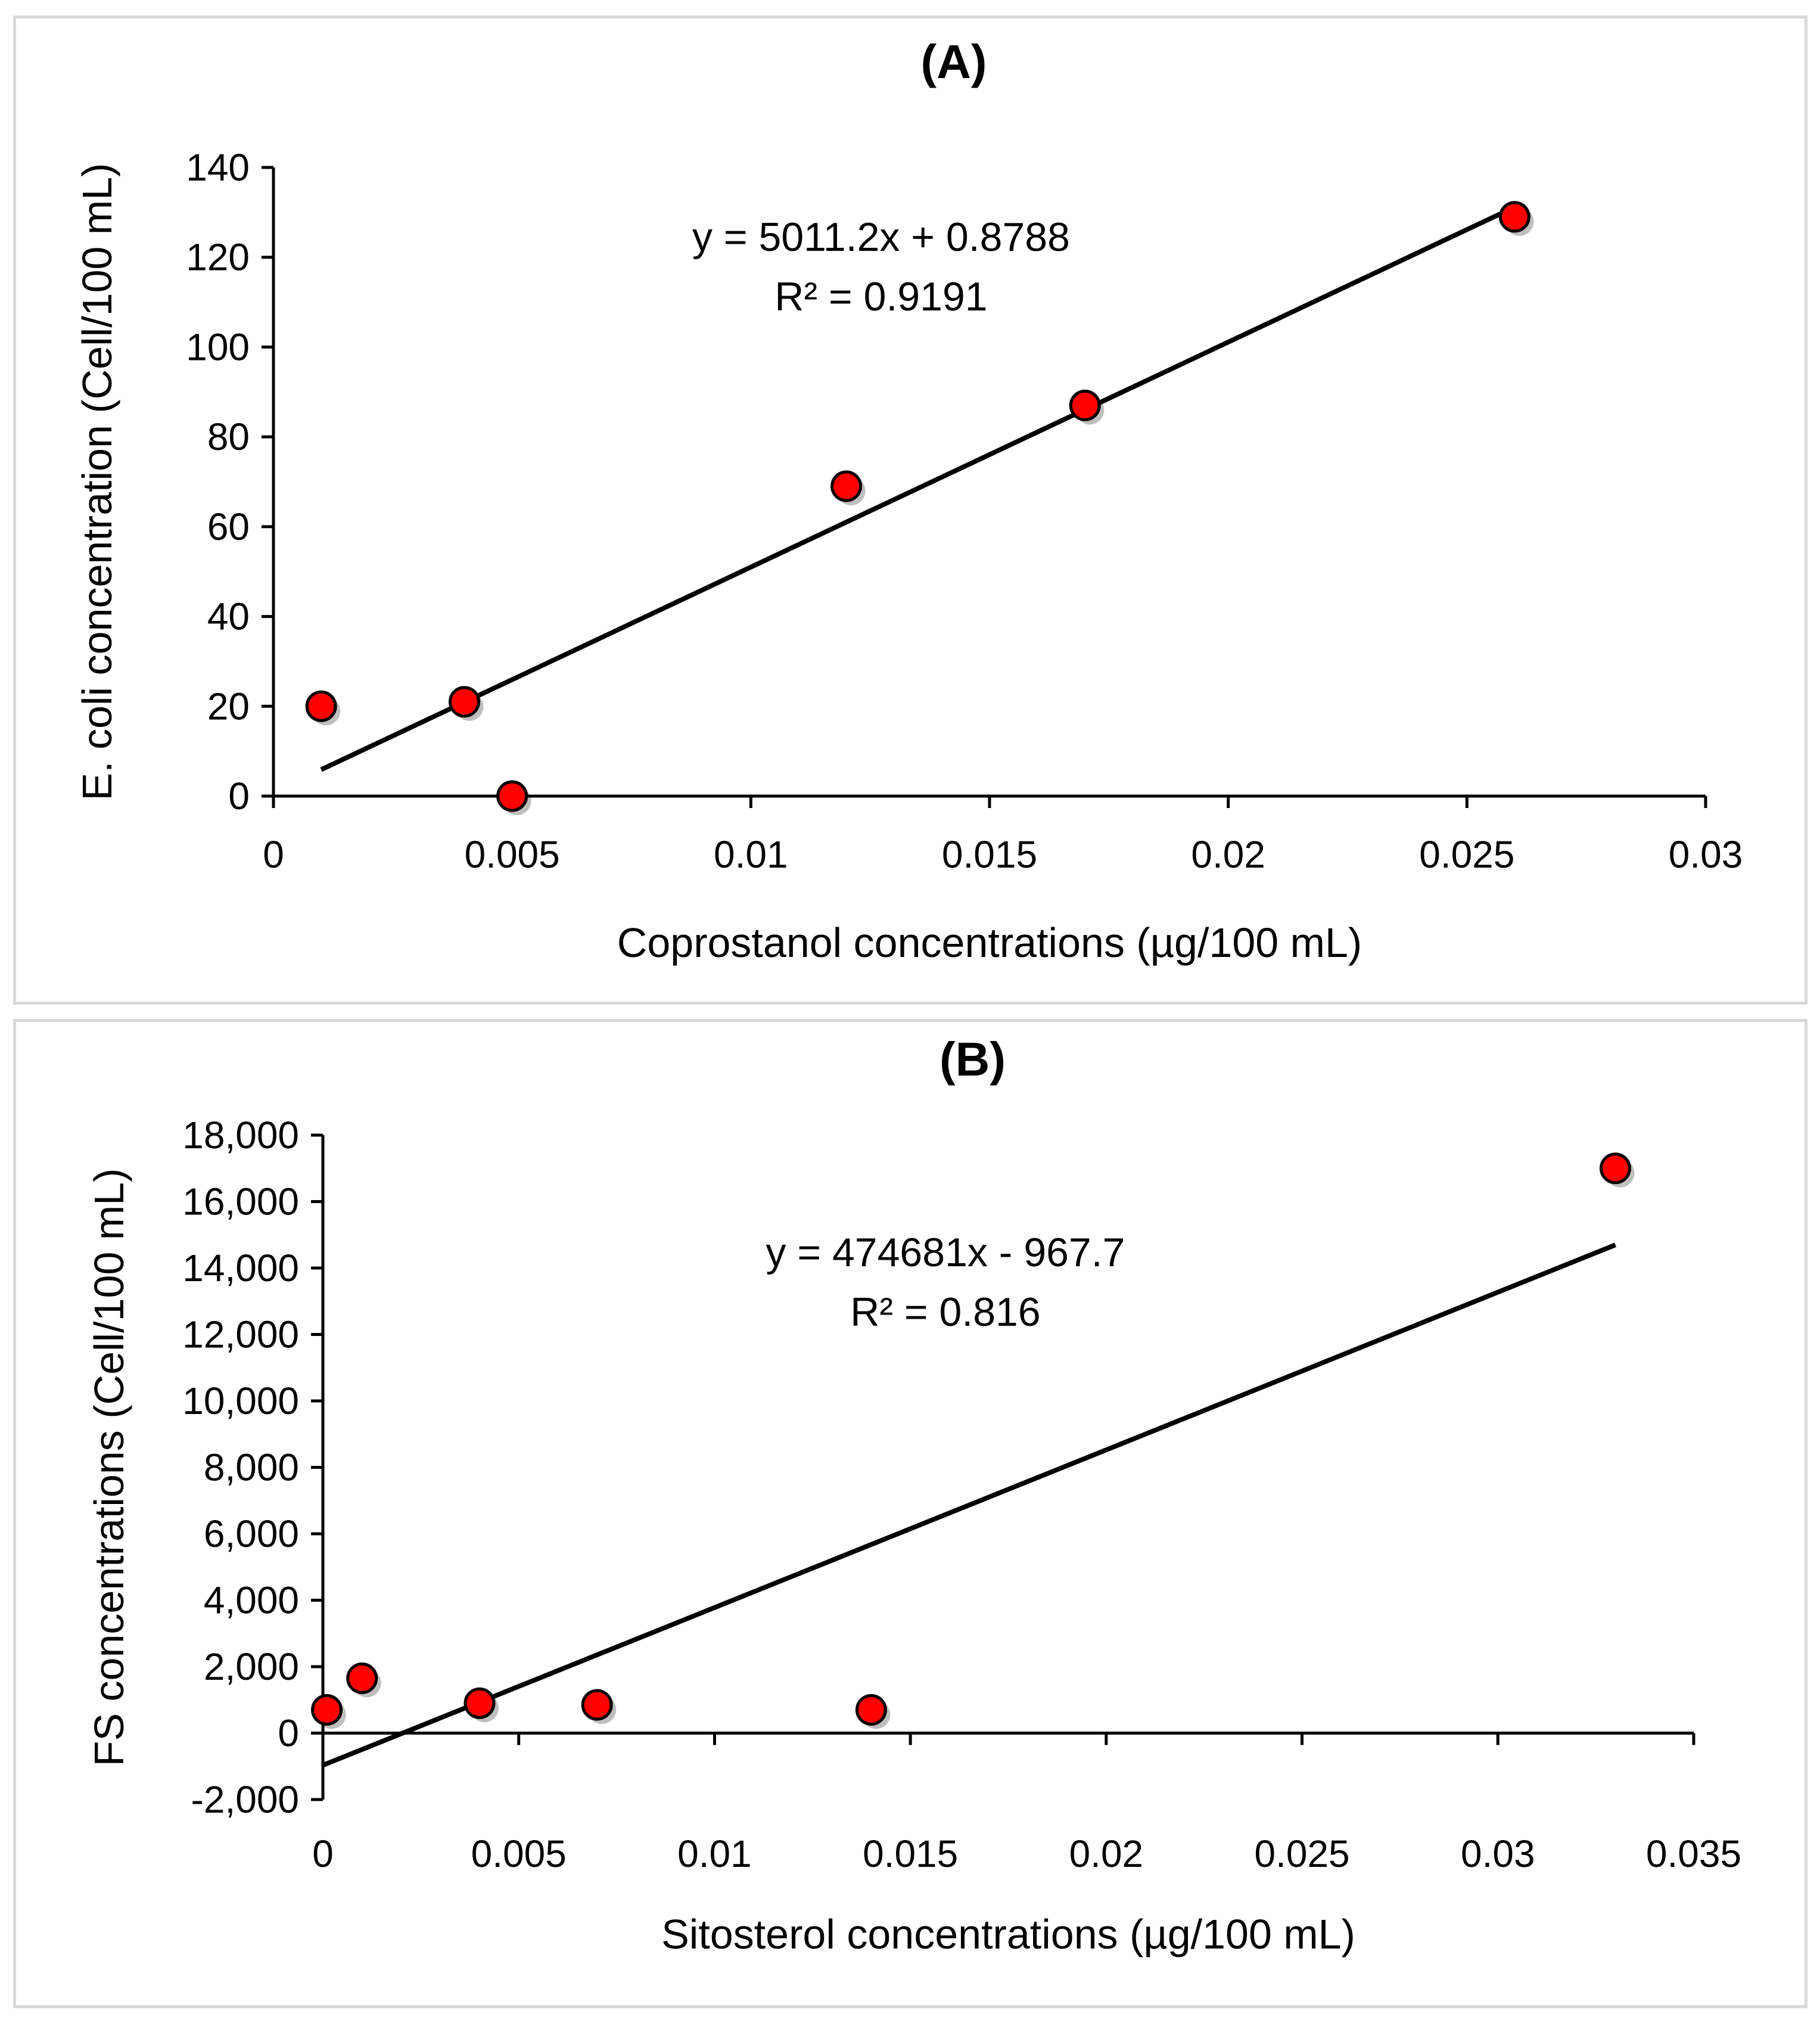 This screenshot has height=2023, width=1820. What do you see at coordinates (251, 1666) in the screenshot?
I see `y-tick-label: 2,000` at bounding box center [251, 1666].